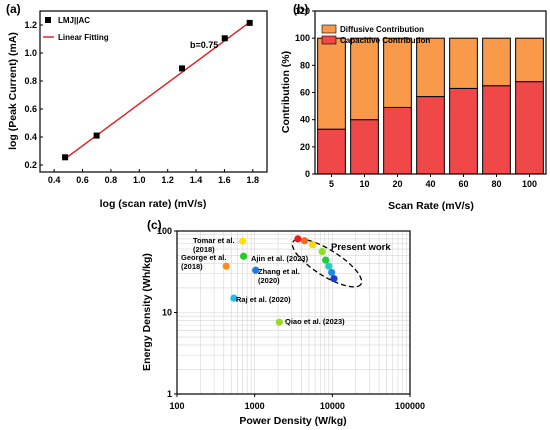 The height and width of the screenshot is (430, 550). I want to click on x-tick-label: 10, so click(364, 184).